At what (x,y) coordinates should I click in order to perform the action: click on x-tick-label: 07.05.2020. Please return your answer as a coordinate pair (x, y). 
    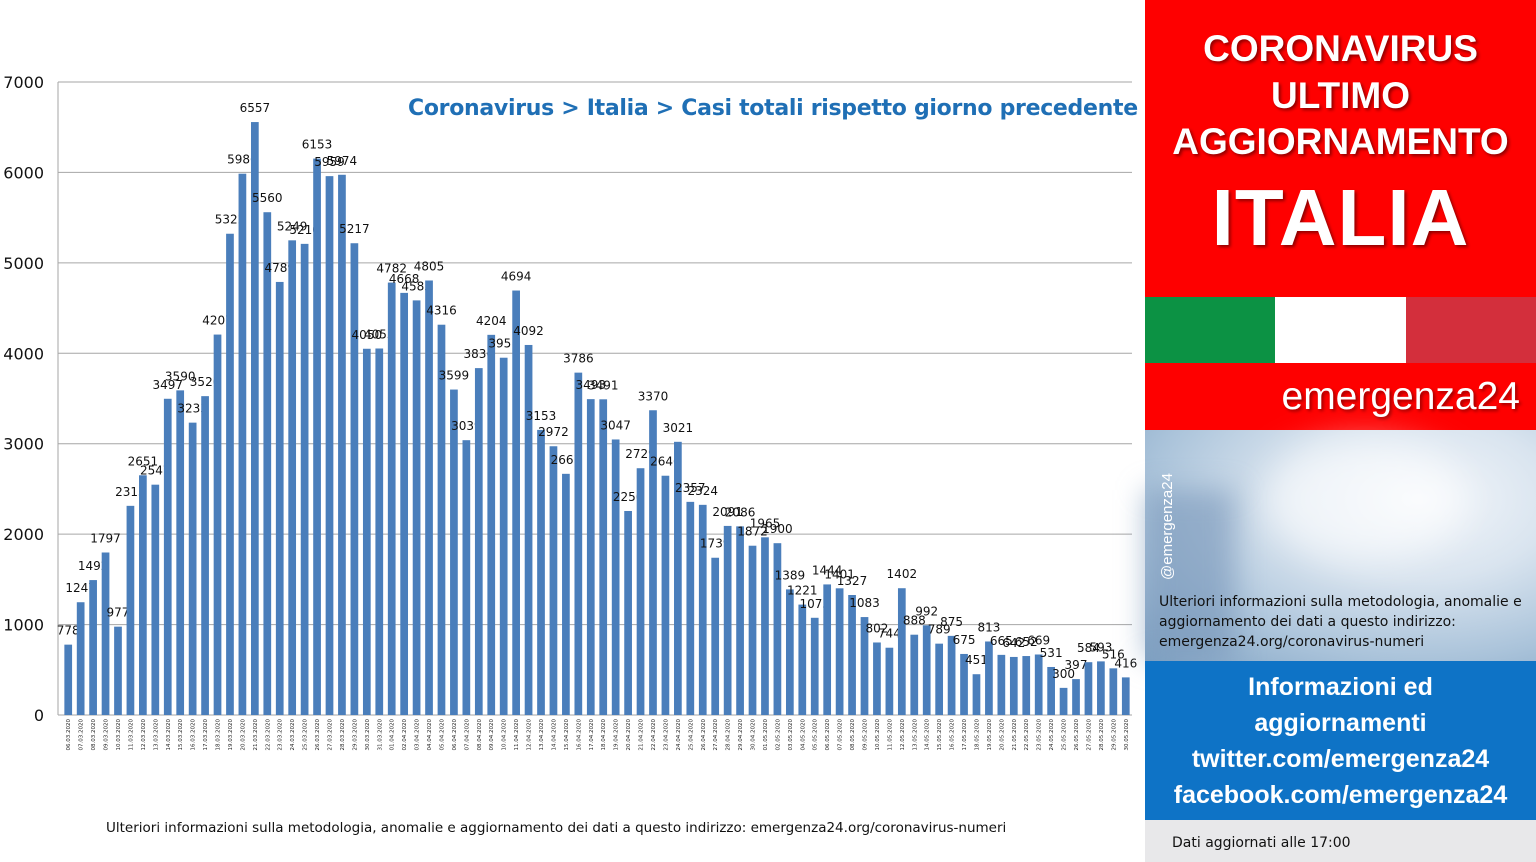
    Looking at the image, I should click on (841, 735).